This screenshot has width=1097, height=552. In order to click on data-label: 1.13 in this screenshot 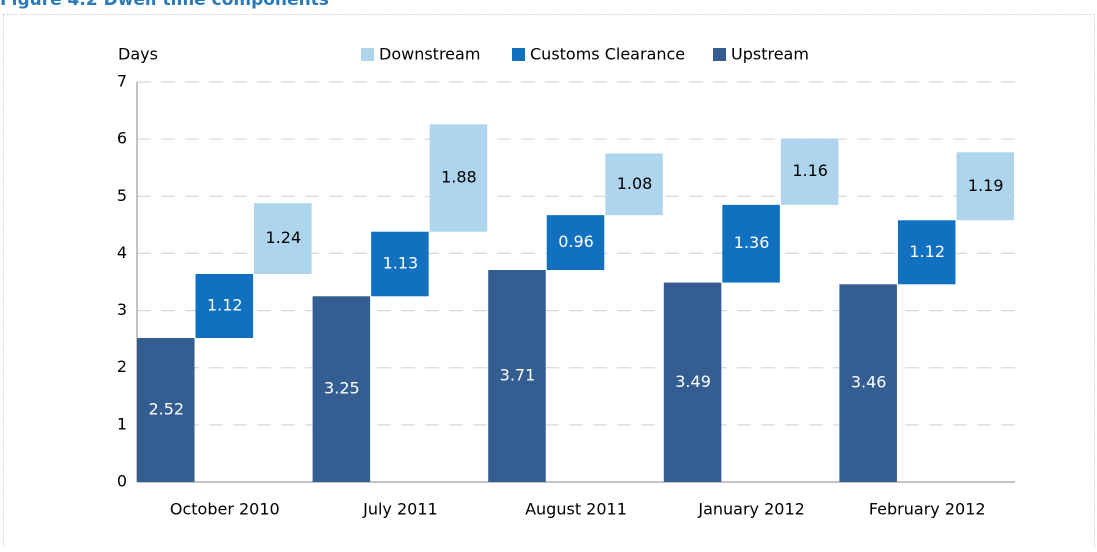, I will do `click(401, 263)`.